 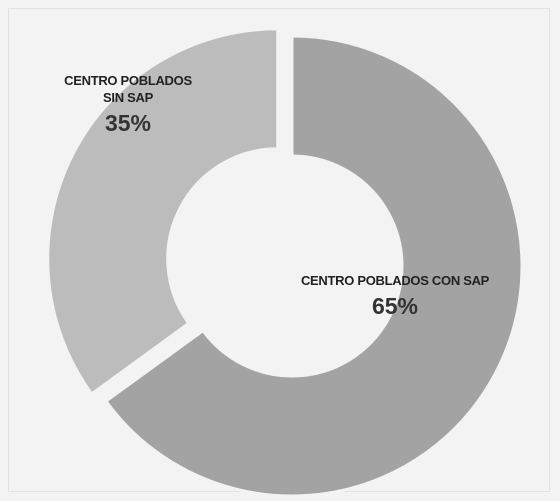 I want to click on percent-label: 65%, so click(x=395, y=306).